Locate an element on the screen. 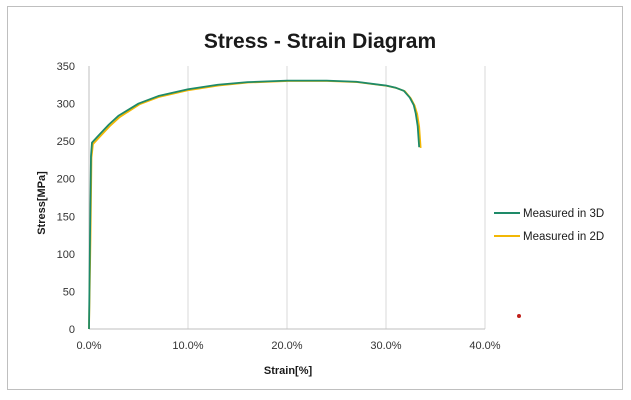 The width and height of the screenshot is (631, 400). legend: Measured in 3D Measured in 2D is located at coordinates (549, 225).